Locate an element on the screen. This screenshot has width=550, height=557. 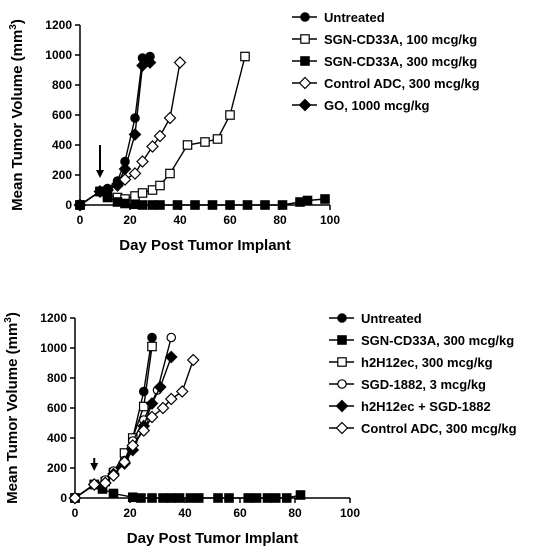
series-line is located at coordinates (123, 427).